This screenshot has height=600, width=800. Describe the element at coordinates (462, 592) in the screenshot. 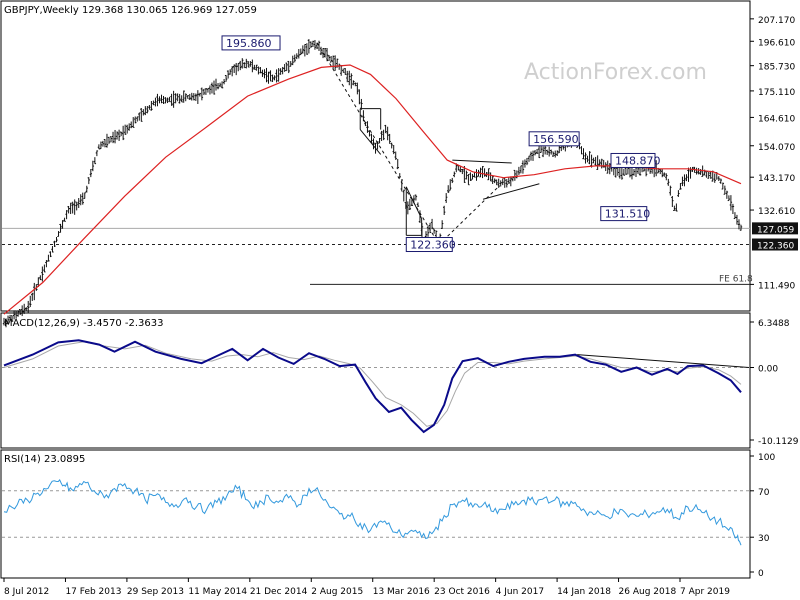

I see `x-tick-label: 23 Oct 2016` at that location.